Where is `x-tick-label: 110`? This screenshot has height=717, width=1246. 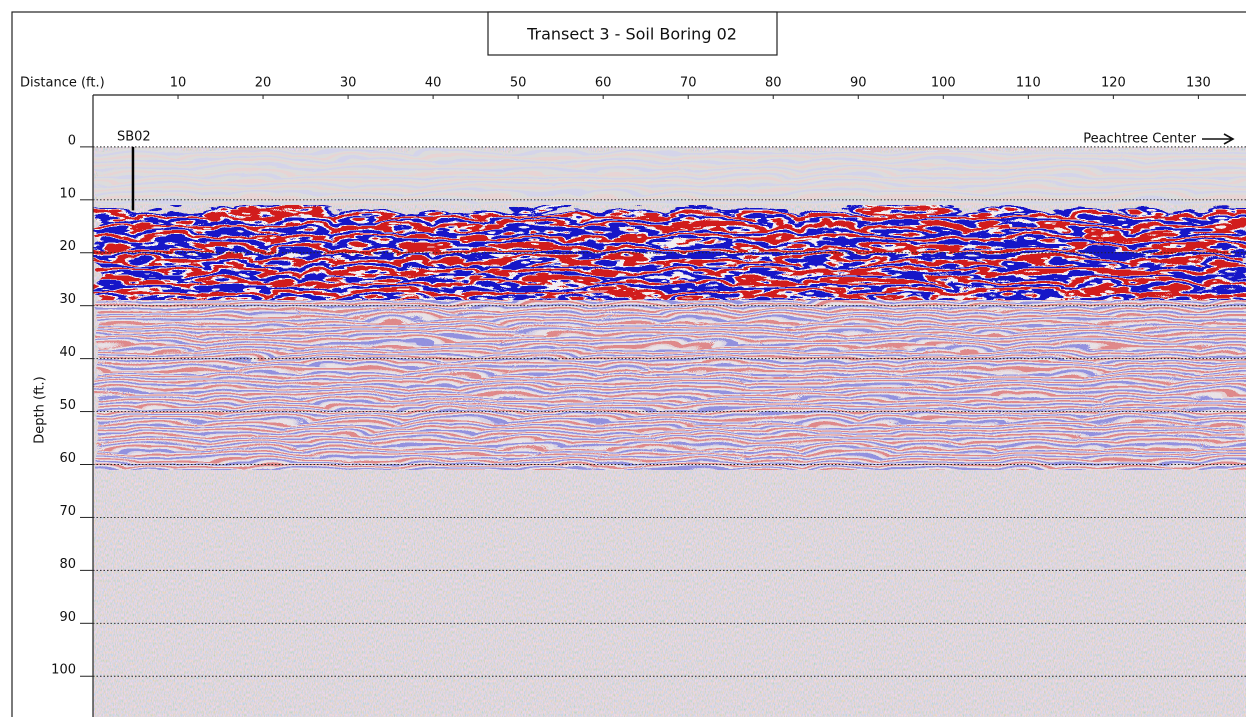
x-tick-label: 110 is located at coordinates (1028, 83).